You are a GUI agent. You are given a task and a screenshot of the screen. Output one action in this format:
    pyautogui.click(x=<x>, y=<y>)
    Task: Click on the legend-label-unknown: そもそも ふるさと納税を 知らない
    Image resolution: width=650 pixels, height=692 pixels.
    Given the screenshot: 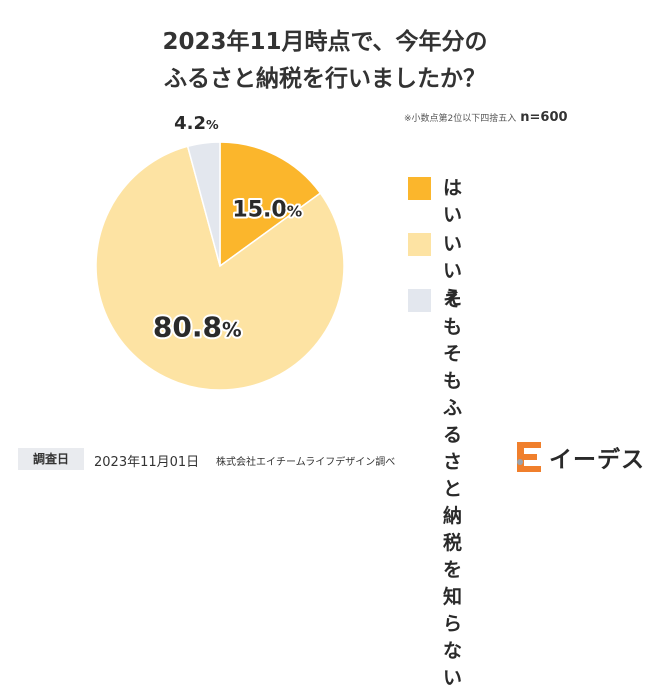 What is the action you would take?
    pyautogui.click(x=453, y=489)
    